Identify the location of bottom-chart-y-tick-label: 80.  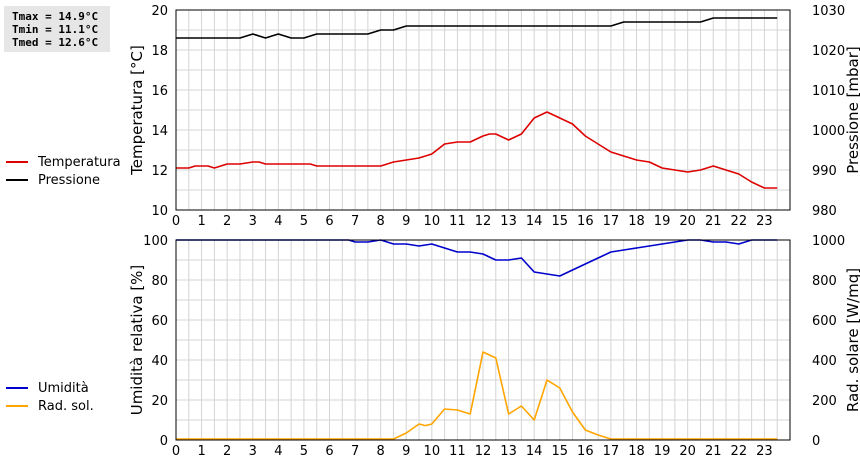
(159, 281).